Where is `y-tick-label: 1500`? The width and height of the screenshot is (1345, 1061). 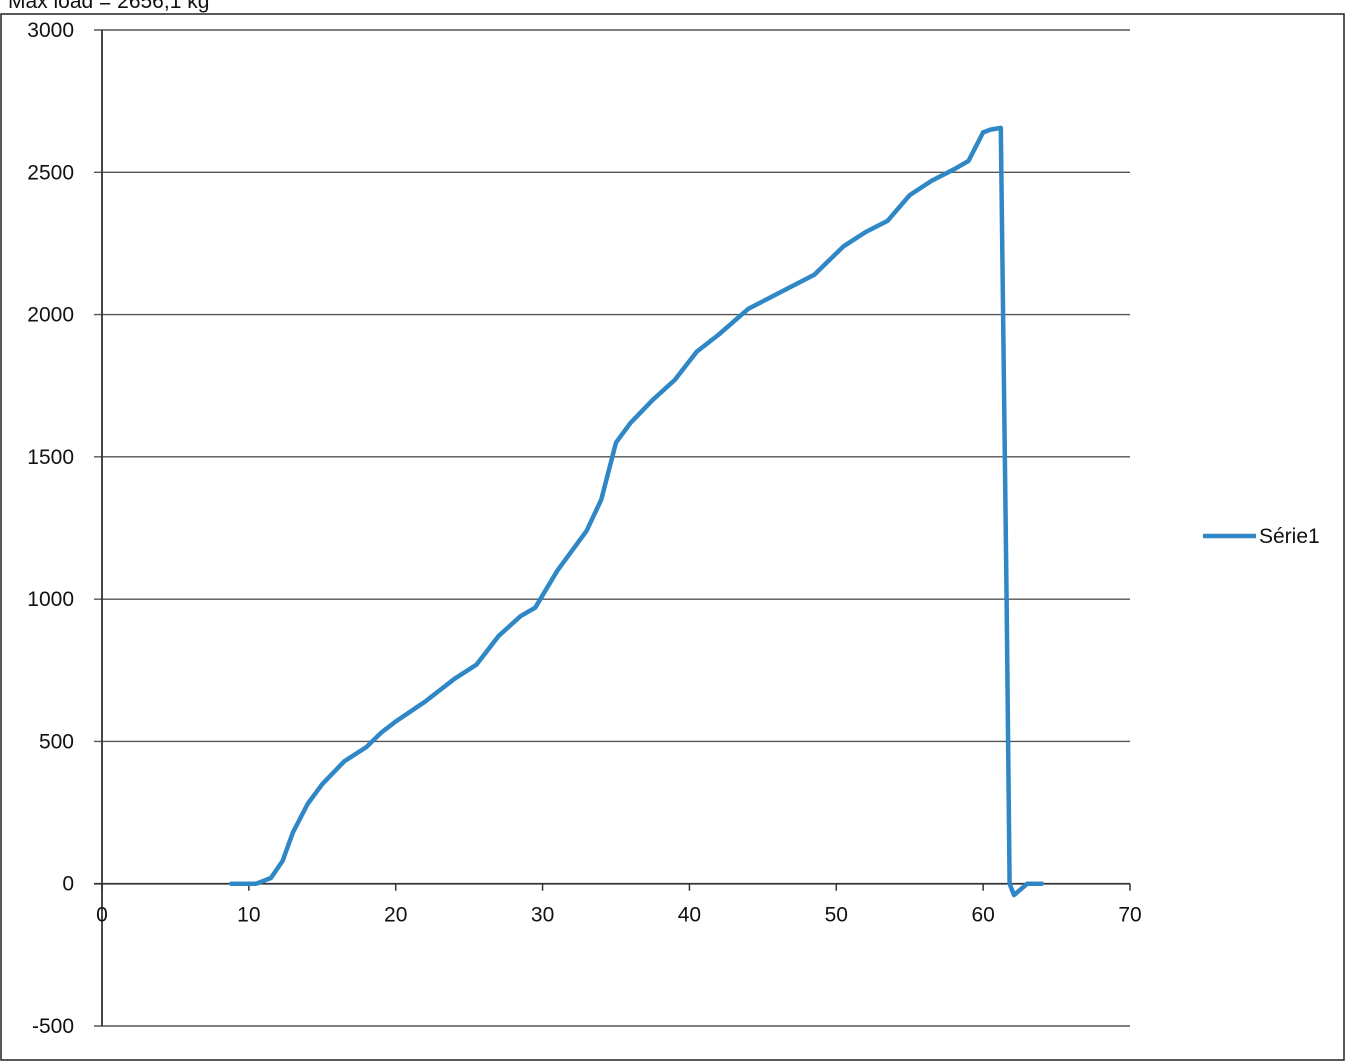
y-tick-label: 1500 is located at coordinates (50, 457).